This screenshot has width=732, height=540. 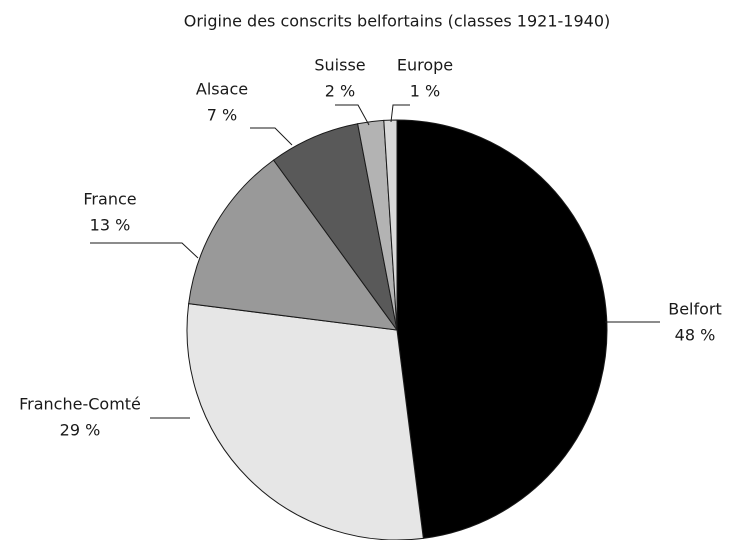 What do you see at coordinates (109, 199) in the screenshot?
I see `slice-label: France` at bounding box center [109, 199].